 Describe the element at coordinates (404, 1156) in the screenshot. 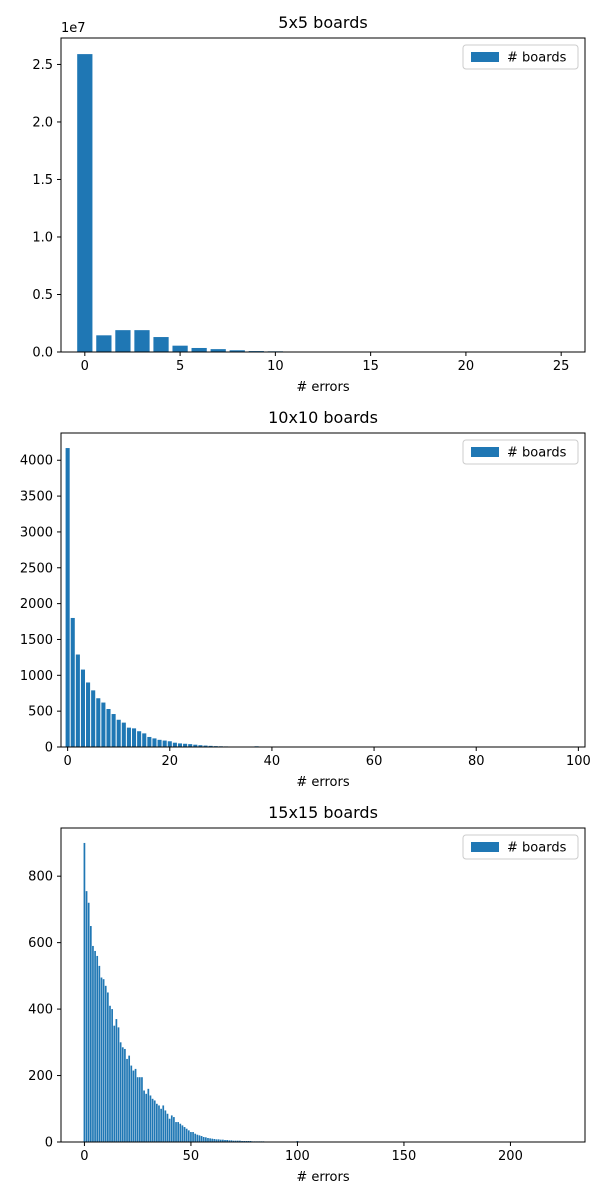

I see `x-tick-label: 150` at that location.